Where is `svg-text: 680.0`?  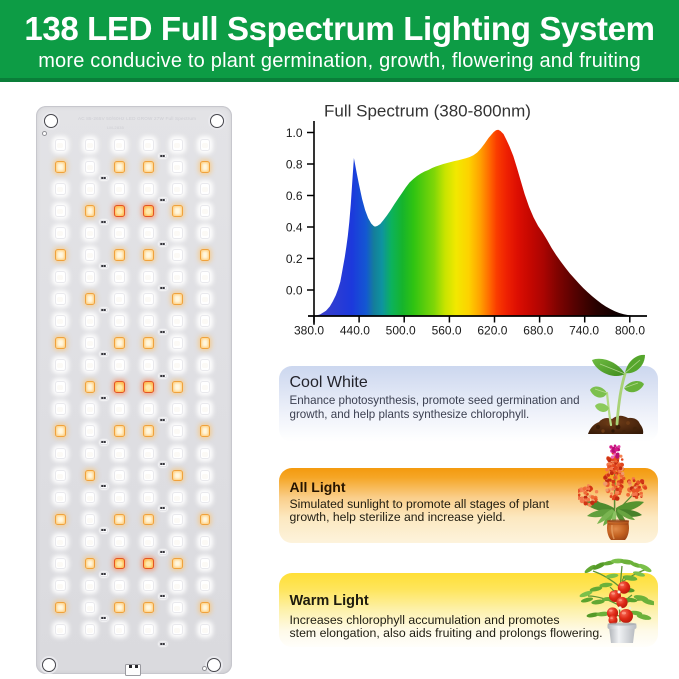 svg-text: 680.0 is located at coordinates (538, 331).